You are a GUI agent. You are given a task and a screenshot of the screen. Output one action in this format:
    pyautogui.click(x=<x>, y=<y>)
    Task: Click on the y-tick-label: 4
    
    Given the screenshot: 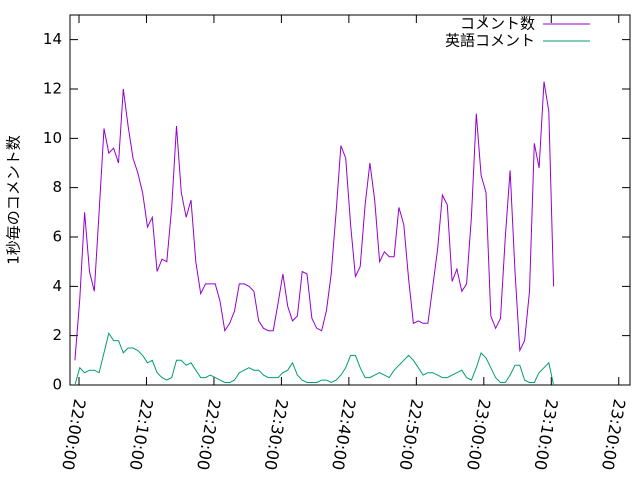 What is the action you would take?
    pyautogui.click(x=57, y=286)
    